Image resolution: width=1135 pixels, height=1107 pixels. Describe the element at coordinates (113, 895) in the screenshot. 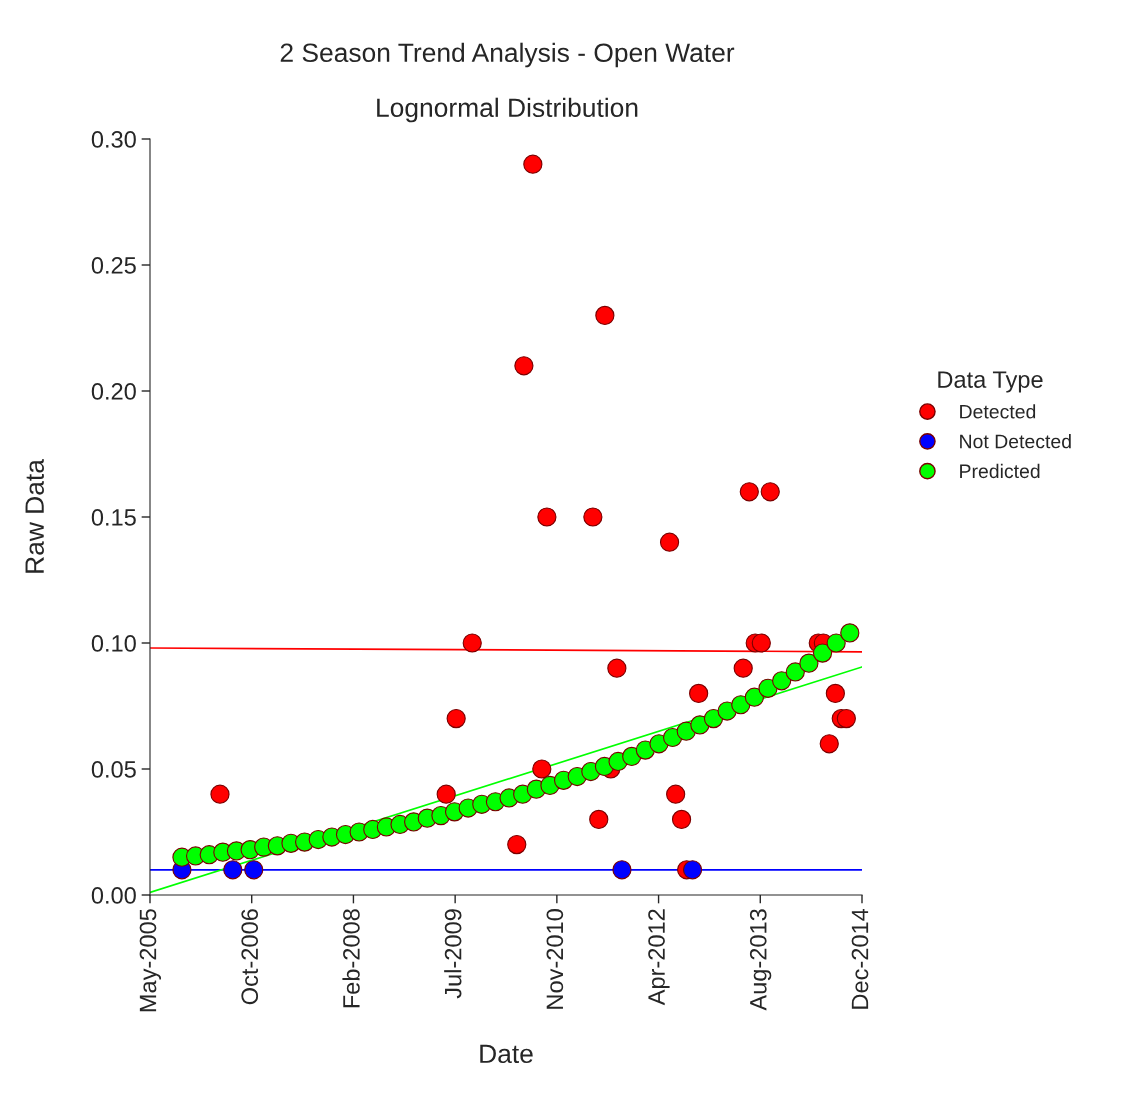

I see `y-tick-label: 0.00` at that location.